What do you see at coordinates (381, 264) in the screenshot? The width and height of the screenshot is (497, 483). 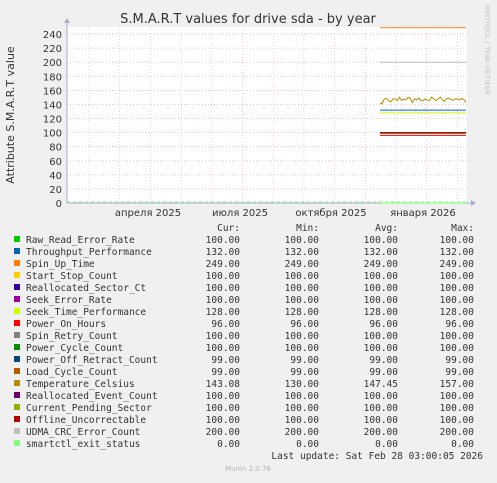 I see `legend-value-avg: 249.00` at bounding box center [381, 264].